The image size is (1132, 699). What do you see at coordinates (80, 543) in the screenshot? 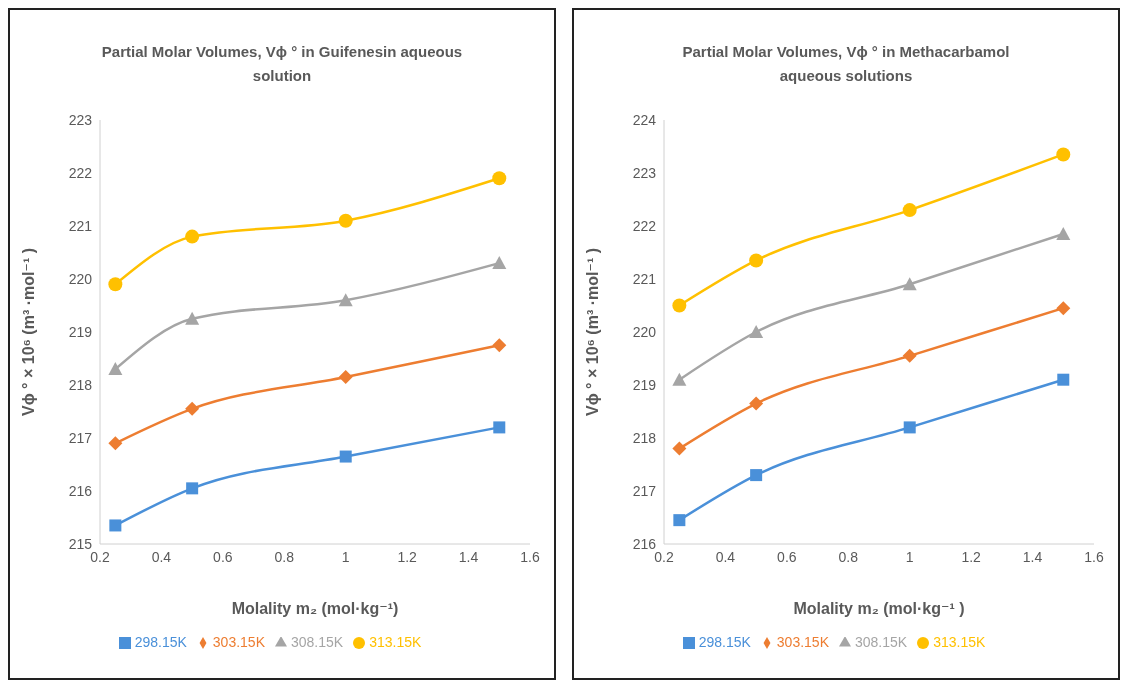
I see `y-tick-label: 215` at bounding box center [80, 543].